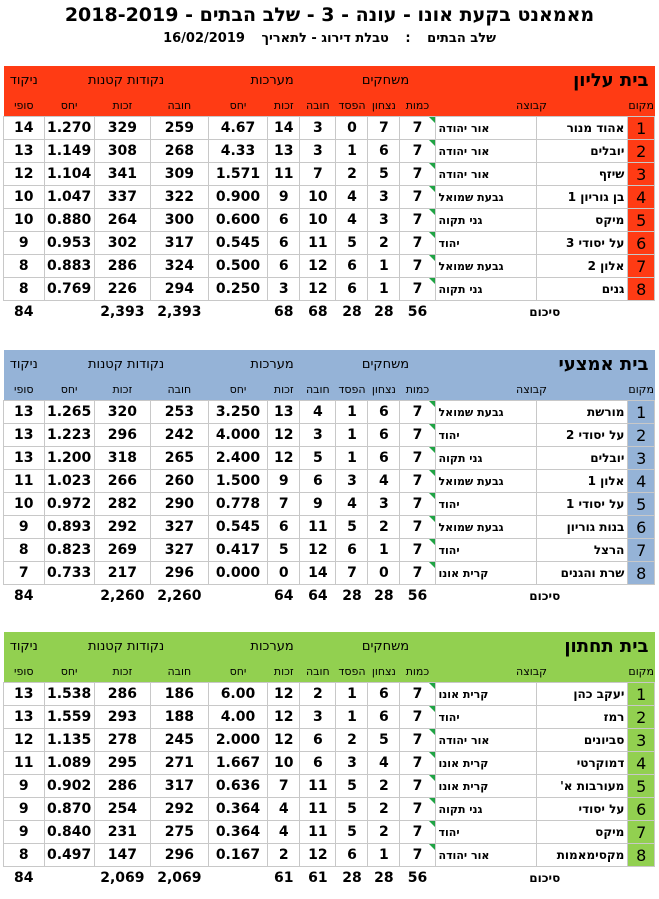 The height and width of the screenshot is (899, 659). I want to click on cell-team: על יסודי 2, so click(582, 435).